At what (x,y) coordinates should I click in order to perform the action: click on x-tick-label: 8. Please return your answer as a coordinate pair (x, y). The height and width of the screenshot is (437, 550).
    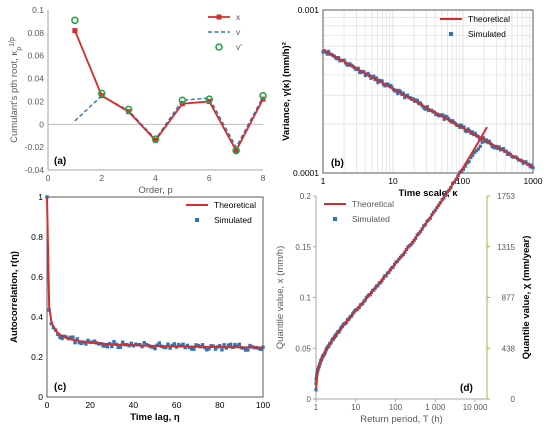
    Looking at the image, I should click on (263, 178).